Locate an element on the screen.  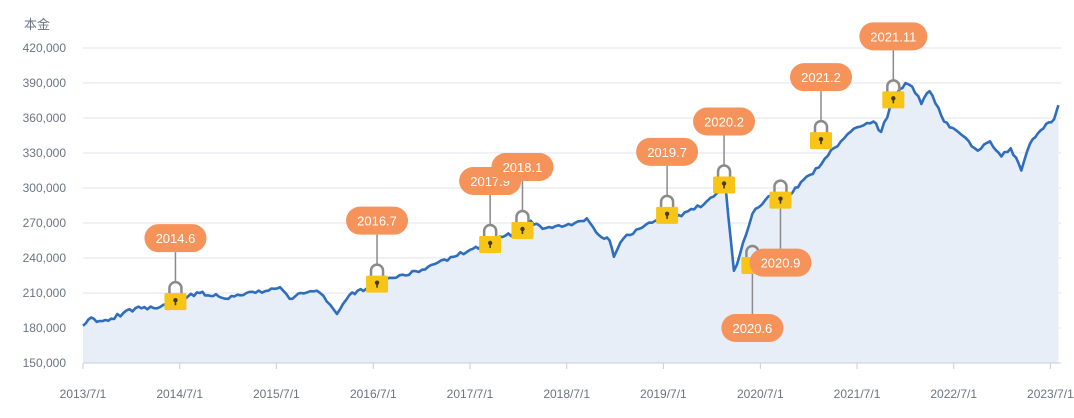
y-tick-label: 210,000 is located at coordinates (45, 293).